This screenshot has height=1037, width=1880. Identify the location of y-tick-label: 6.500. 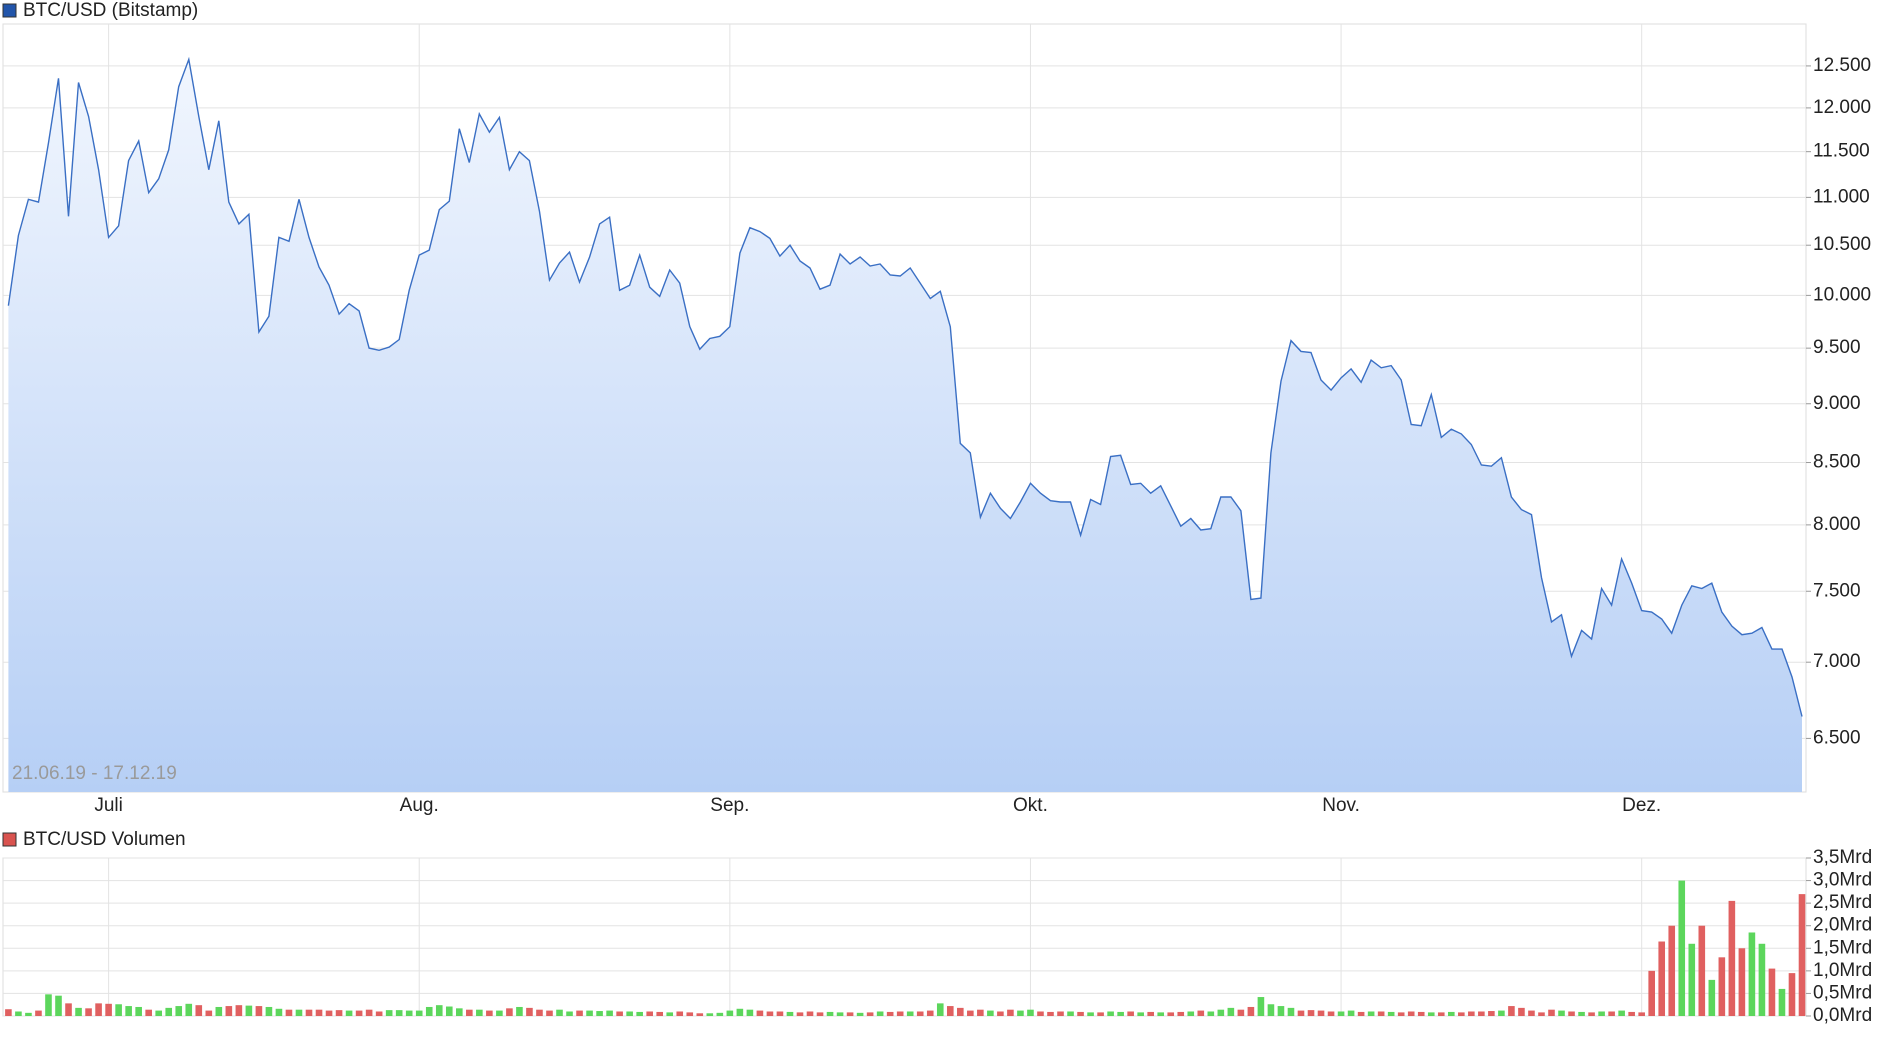
(1837, 737).